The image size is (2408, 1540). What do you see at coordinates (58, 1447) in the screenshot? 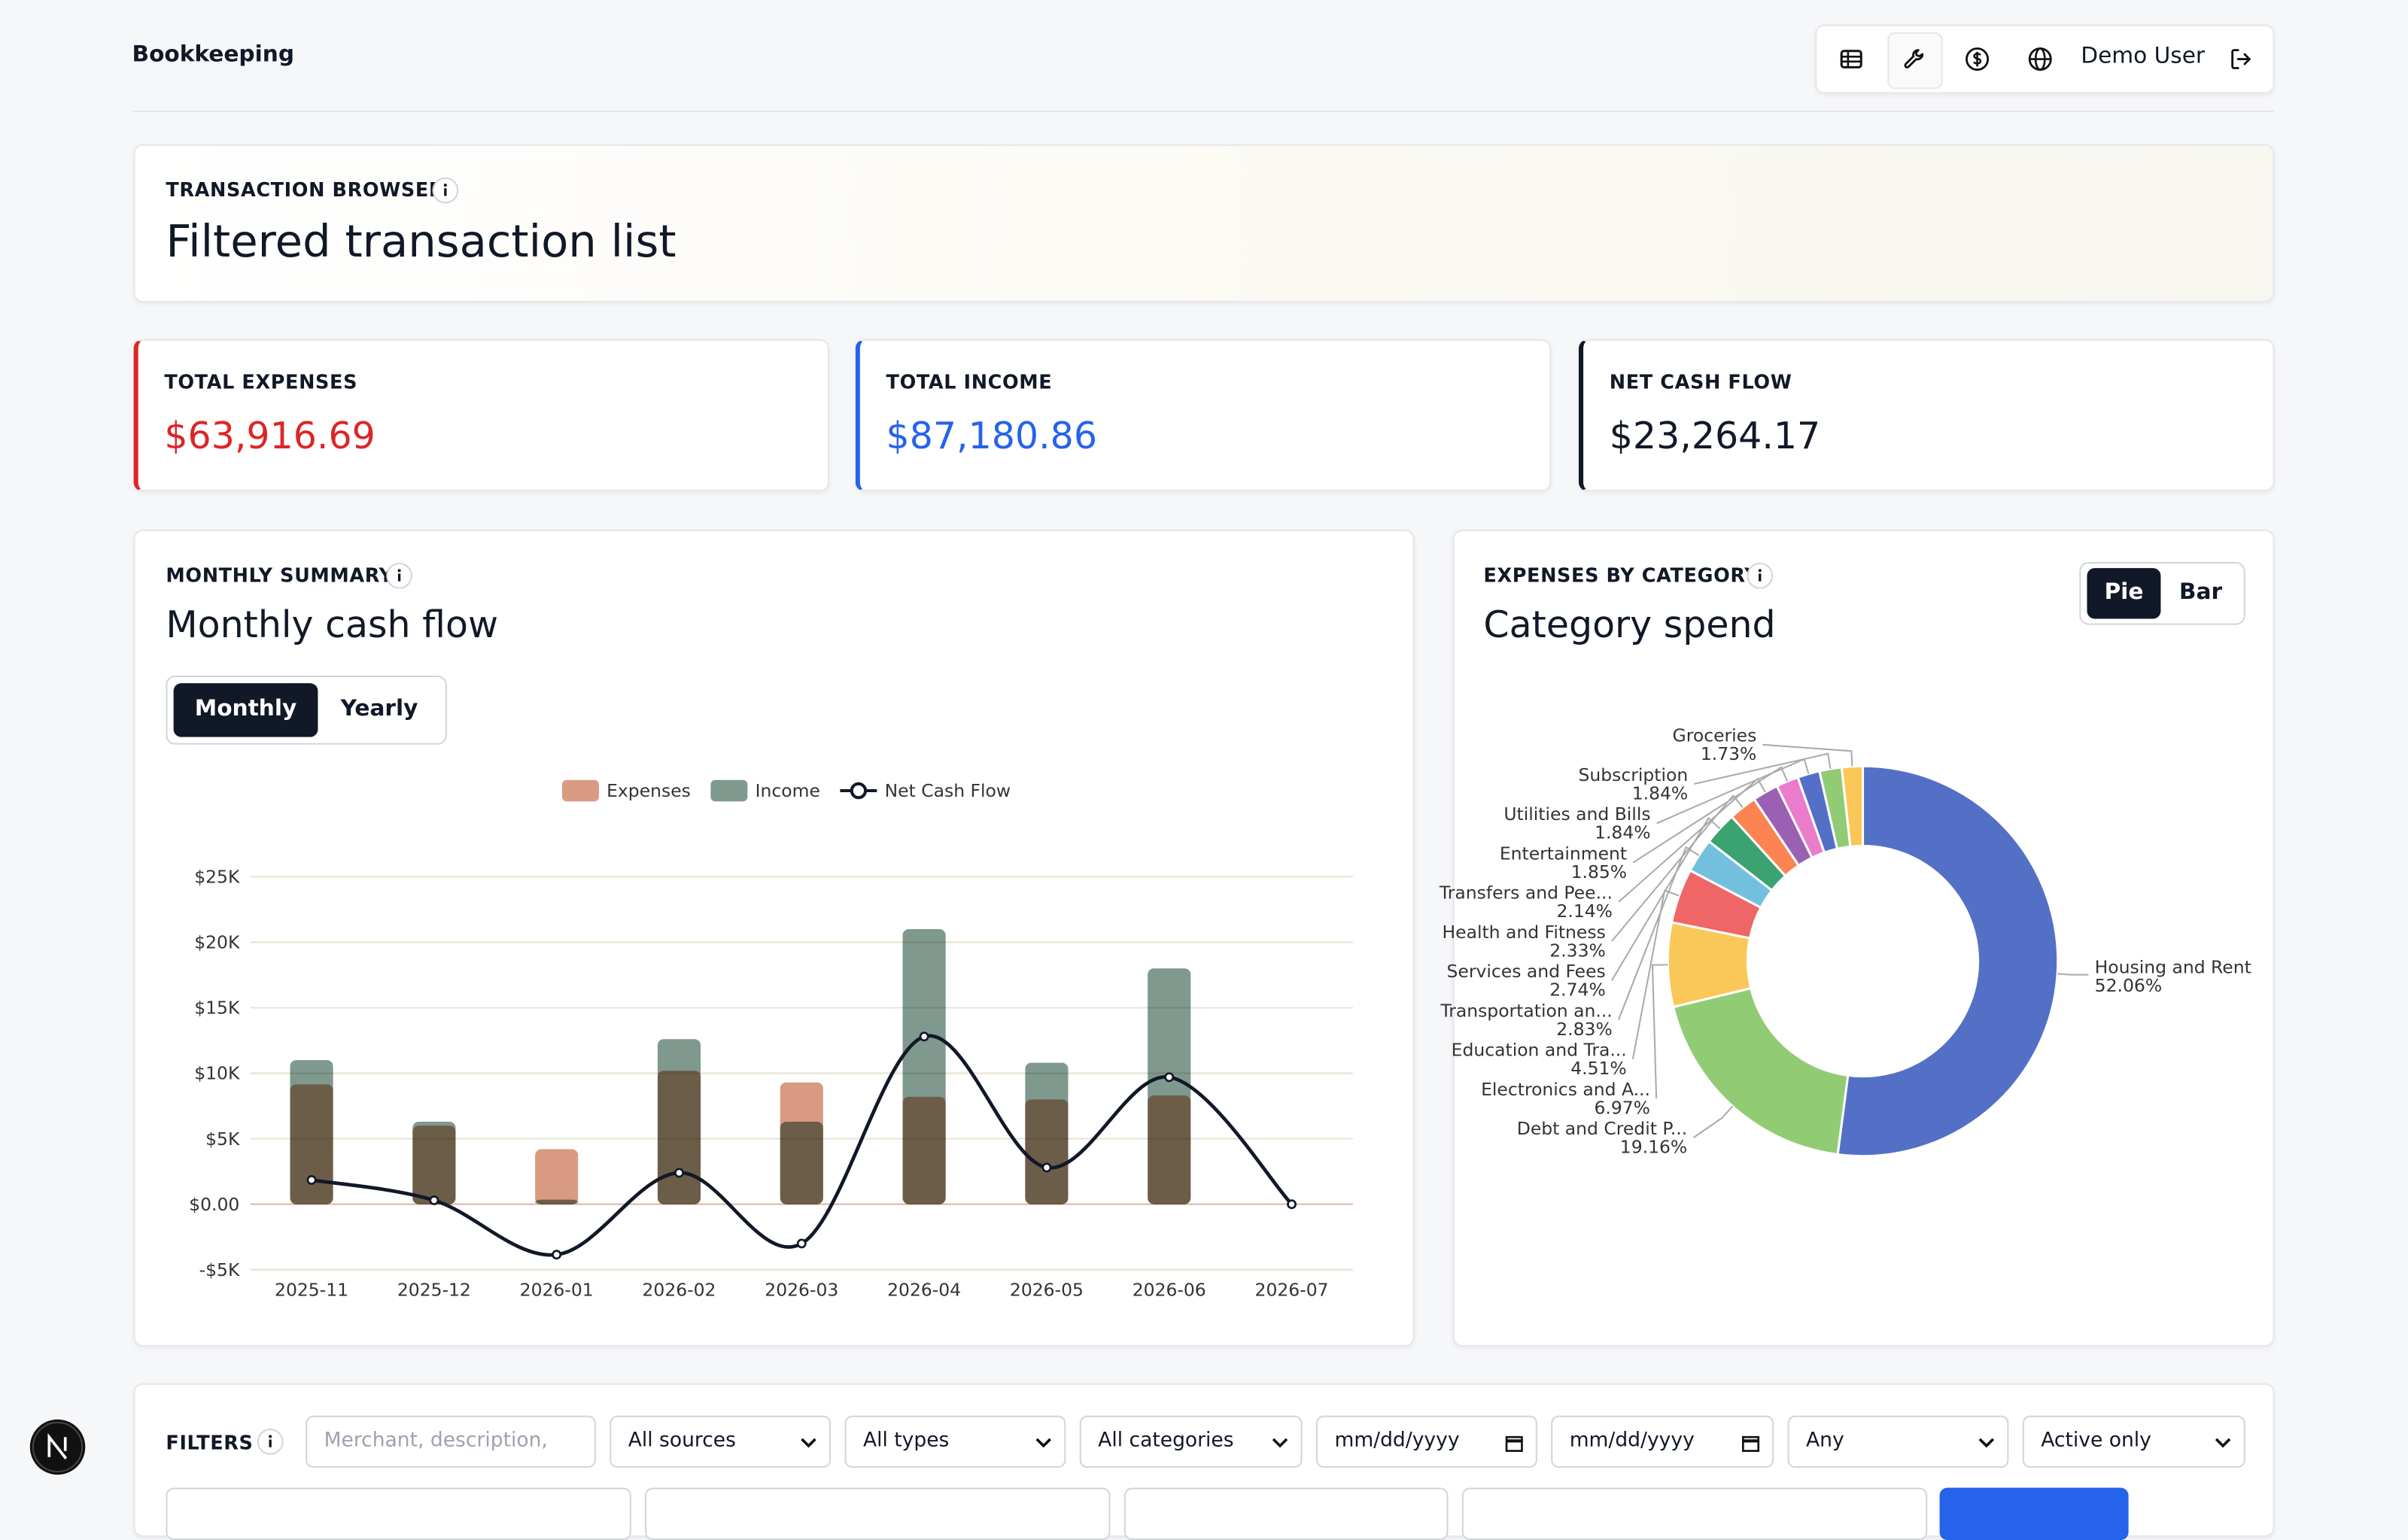
I see `next-logo` at bounding box center [58, 1447].